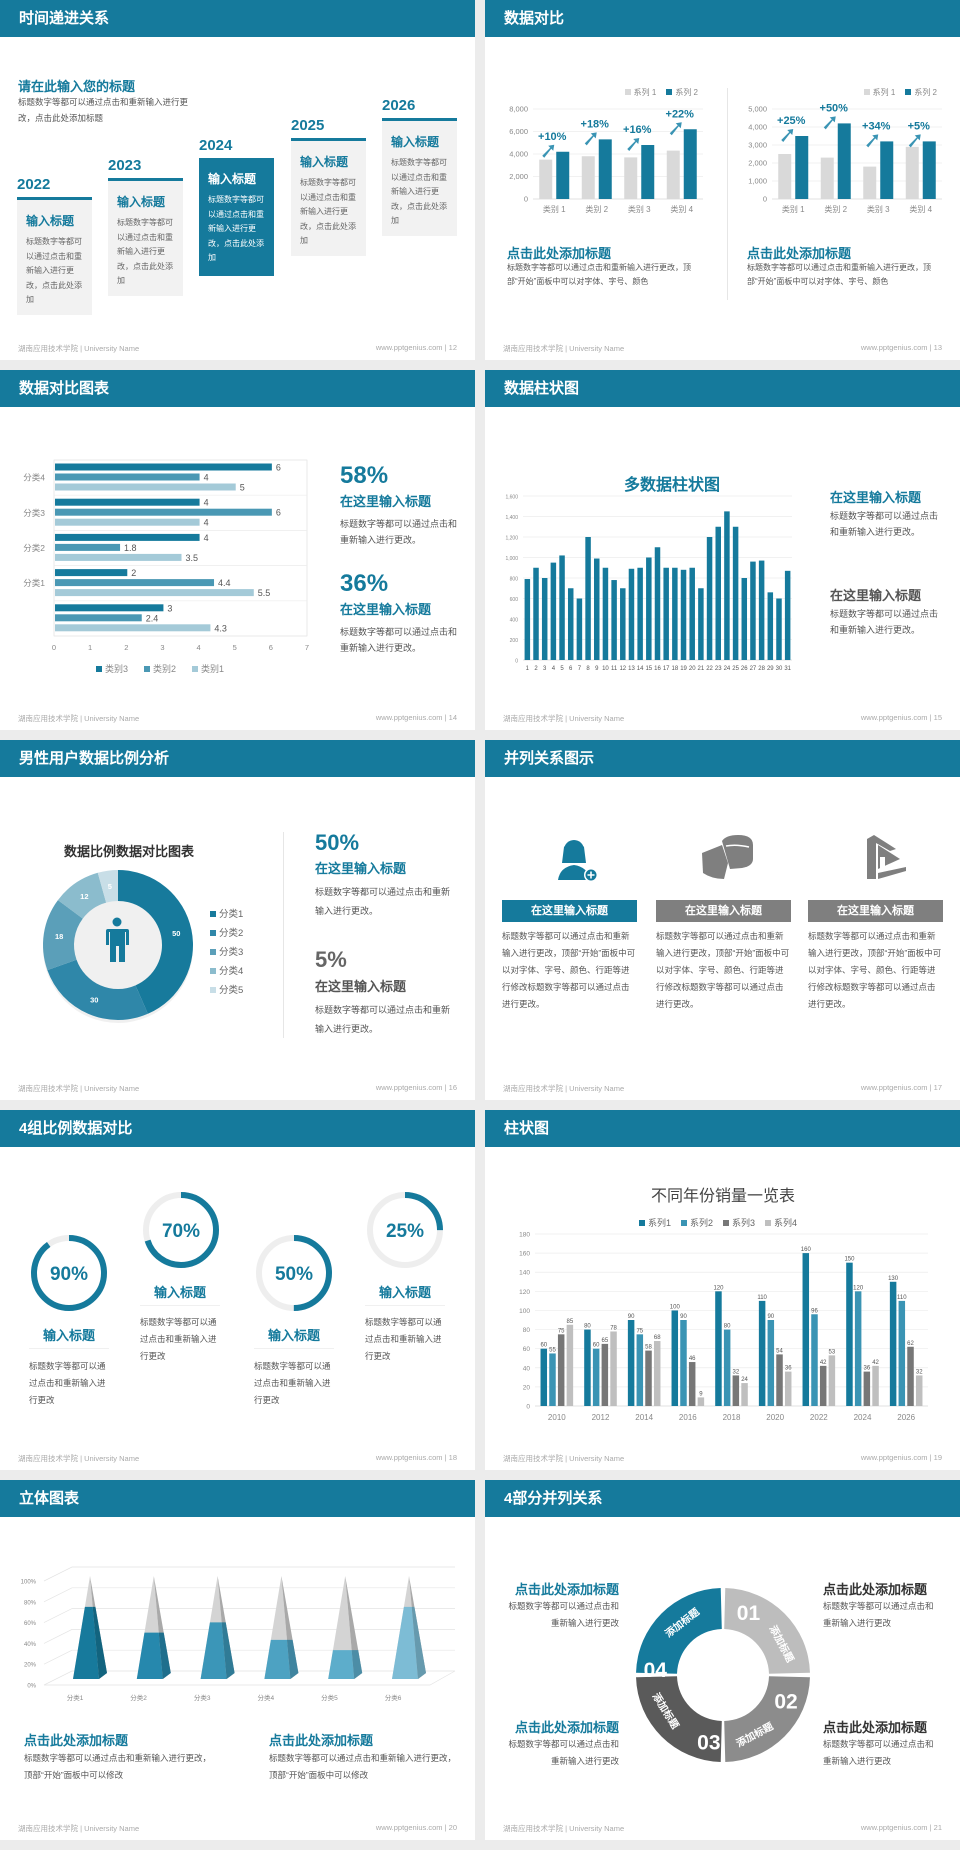  What do you see at coordinates (723, 911) in the screenshot?
I see `item-heading: 在这里输入标题` at bounding box center [723, 911].